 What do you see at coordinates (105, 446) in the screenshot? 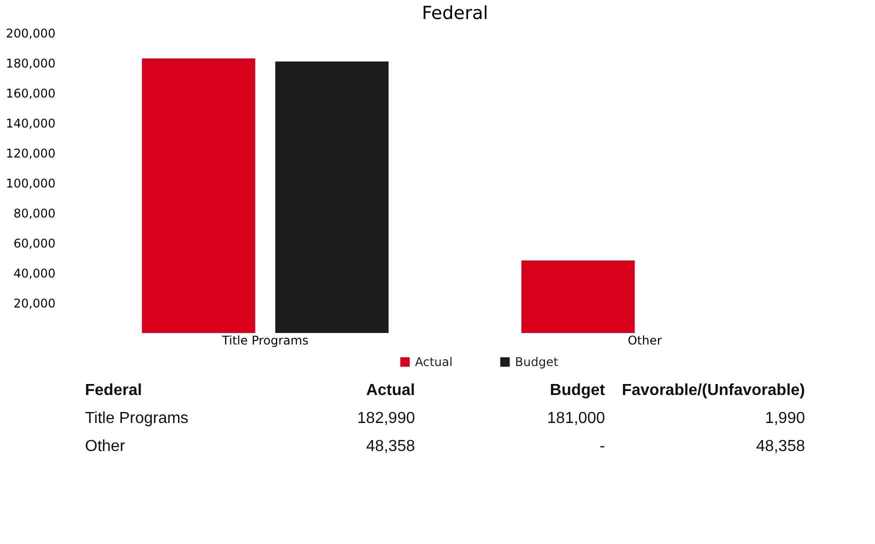
I see `text: Other` at bounding box center [105, 446].